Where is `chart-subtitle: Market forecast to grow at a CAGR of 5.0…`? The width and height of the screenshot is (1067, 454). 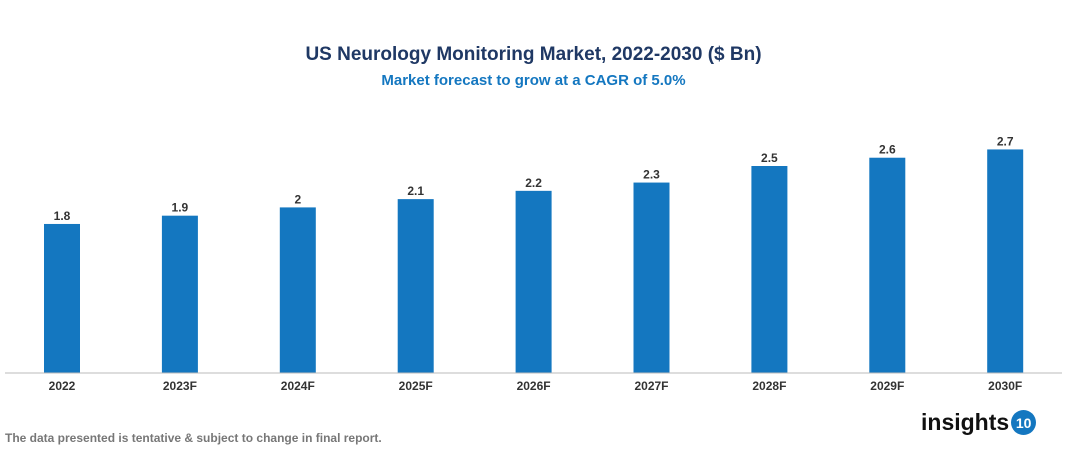
chart-subtitle: Market forecast to grow at a CAGR of 5.0… is located at coordinates (533, 80).